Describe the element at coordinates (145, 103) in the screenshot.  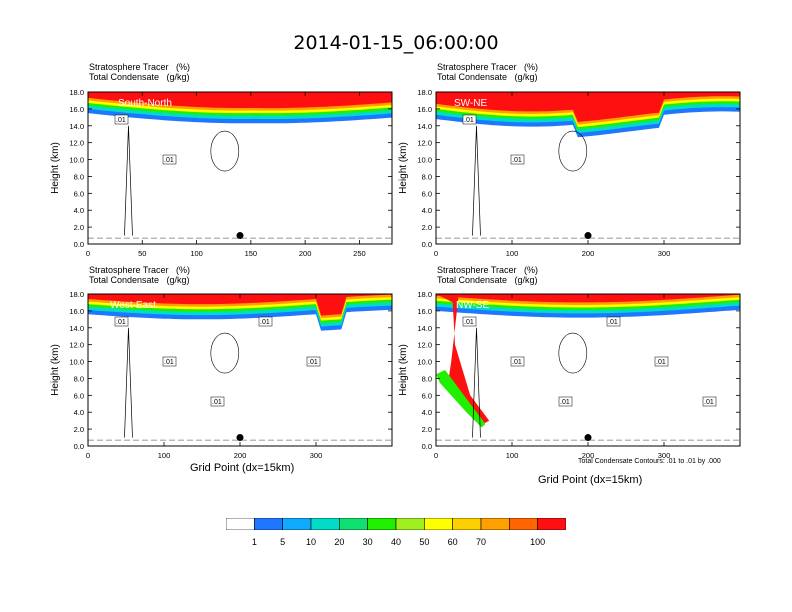
I see `section-label: South-North` at that location.